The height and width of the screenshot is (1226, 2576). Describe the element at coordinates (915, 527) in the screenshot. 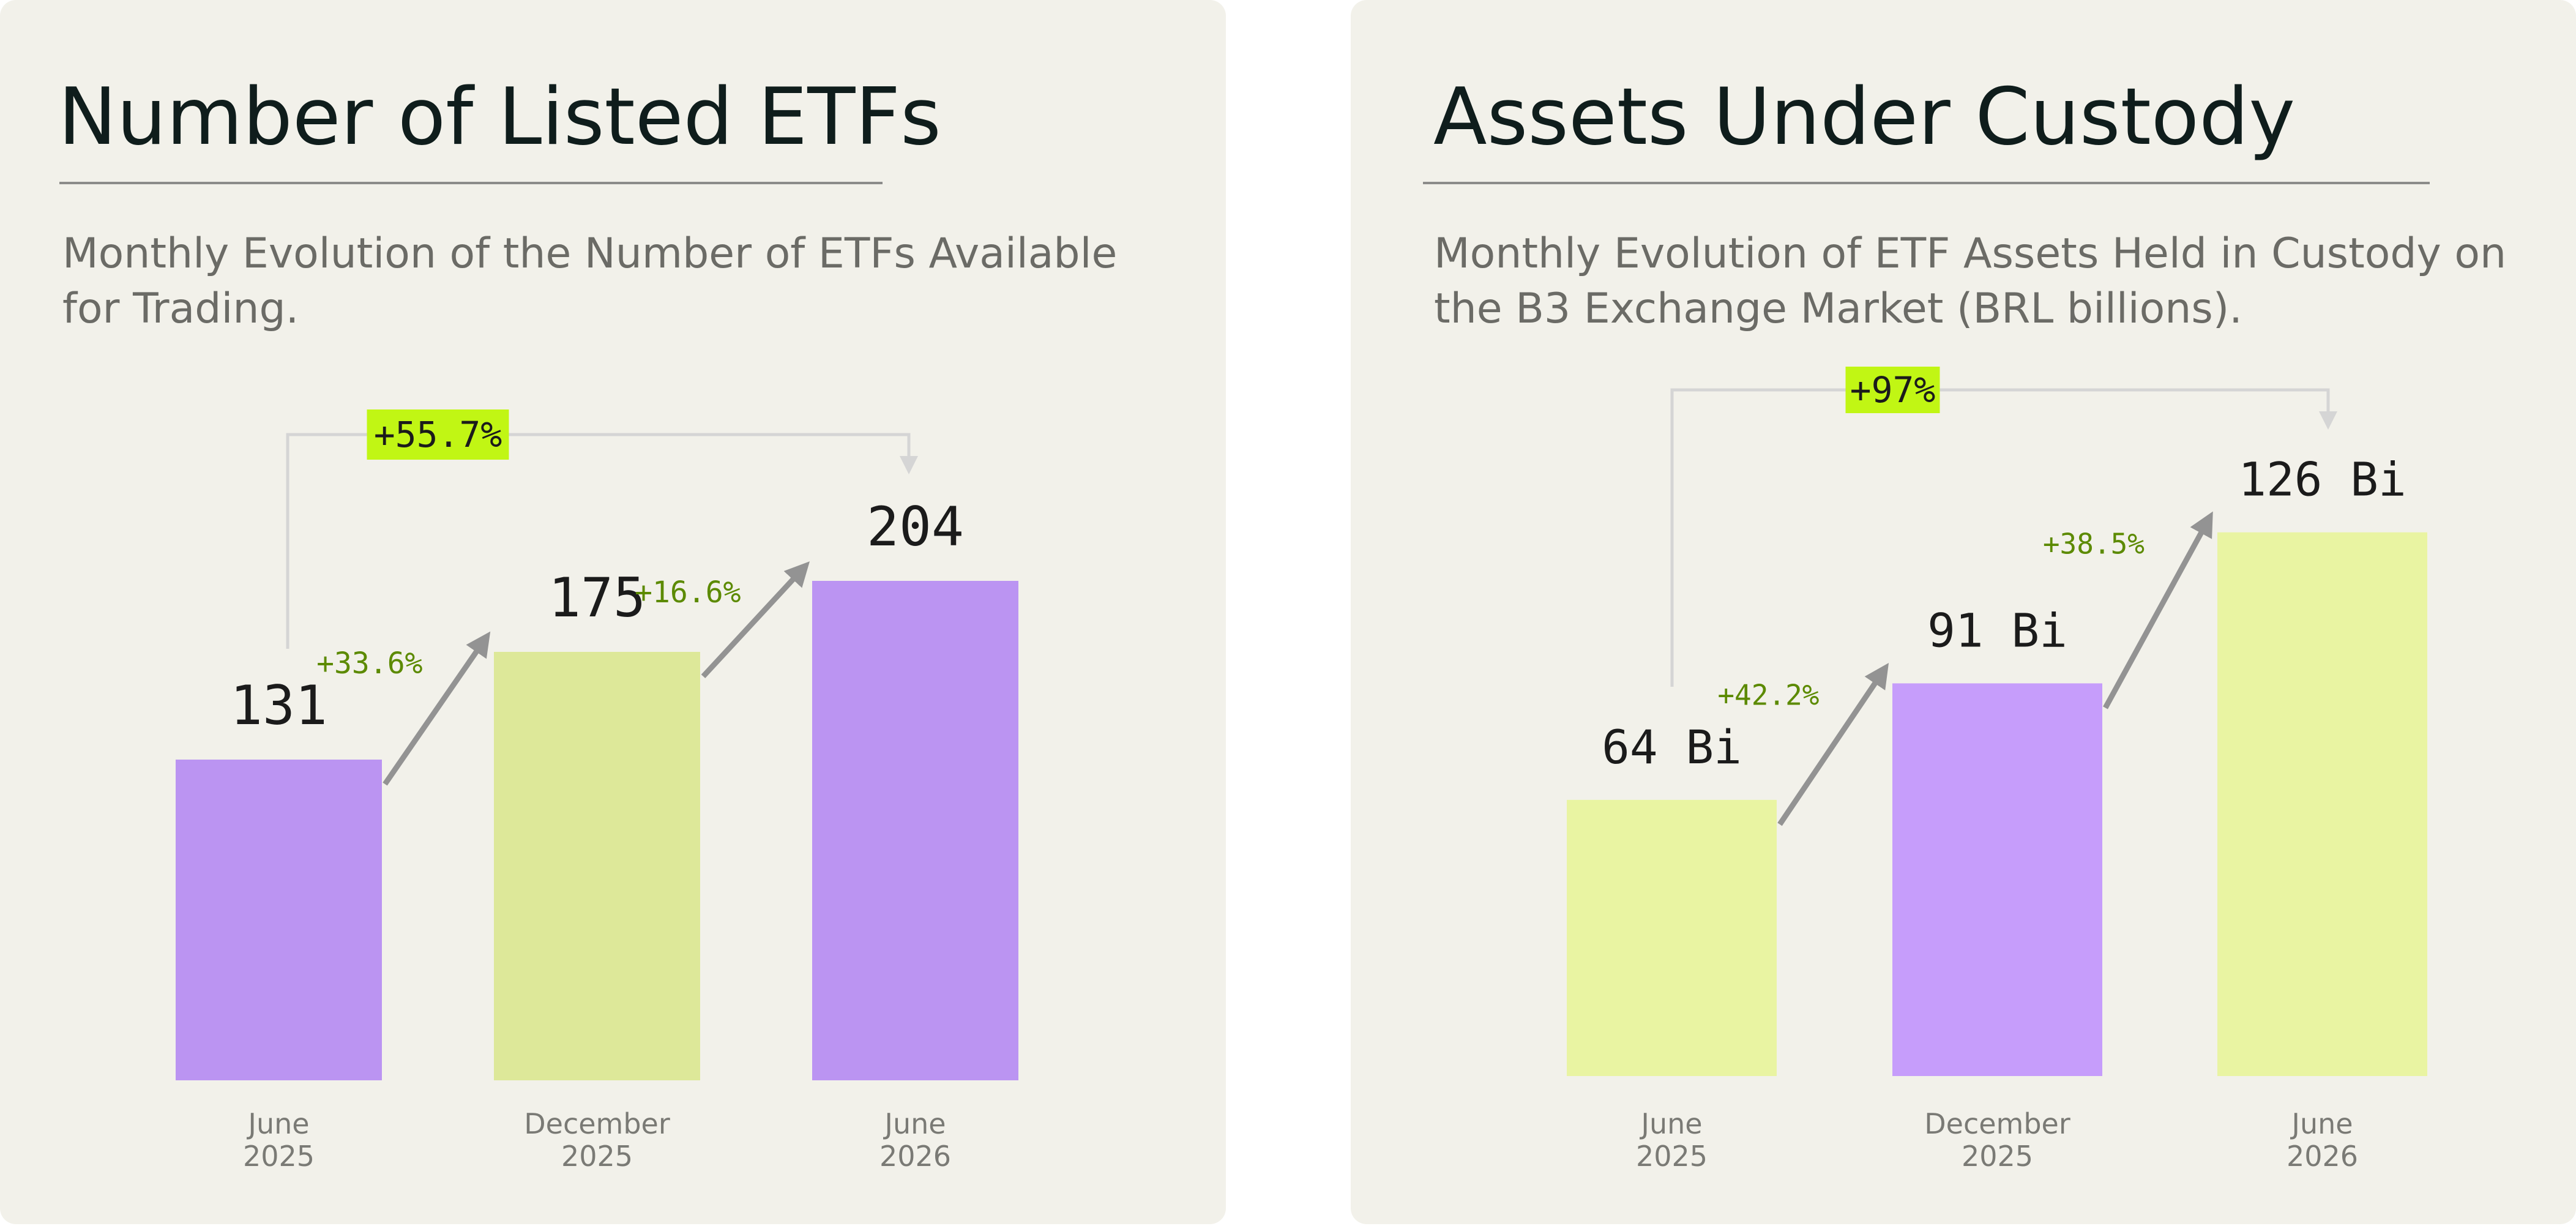

I see `value-label-3: 204` at that location.